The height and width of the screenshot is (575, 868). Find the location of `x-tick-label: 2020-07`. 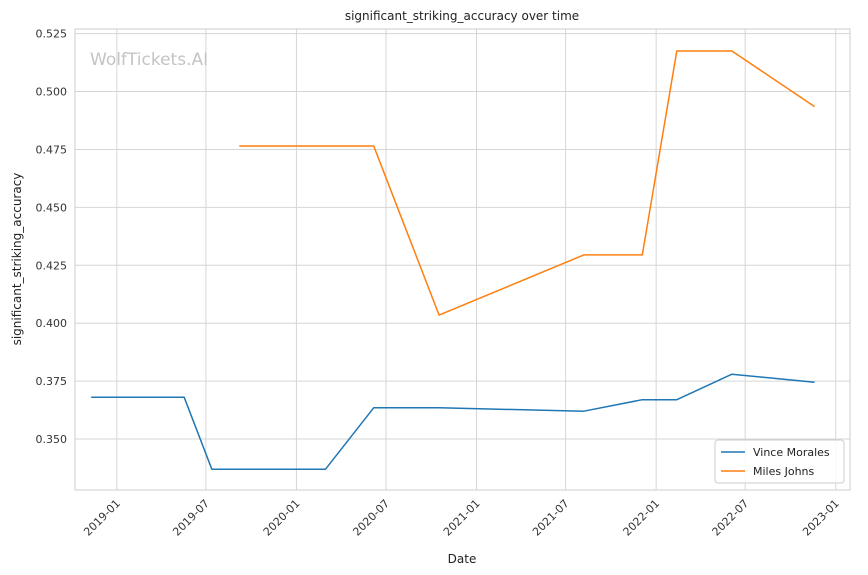

x-tick-label: 2020-07 is located at coordinates (371, 518).